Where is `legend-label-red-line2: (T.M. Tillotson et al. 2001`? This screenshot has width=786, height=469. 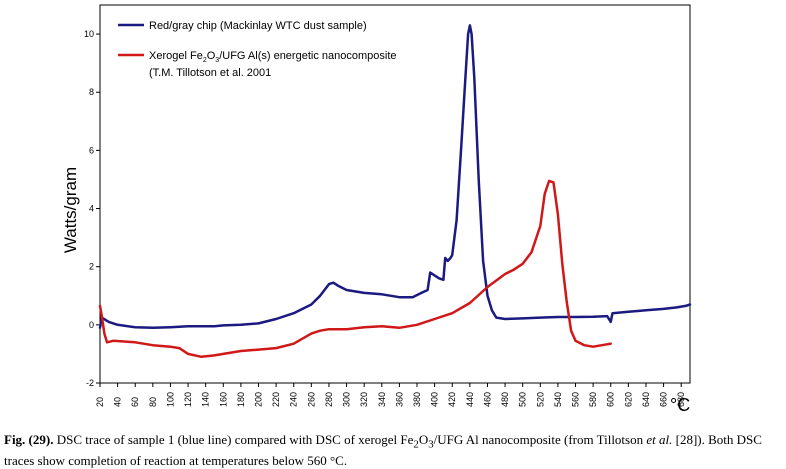 legend-label-red-line2: (T.M. Tillotson et al. 2001 is located at coordinates (210, 73).